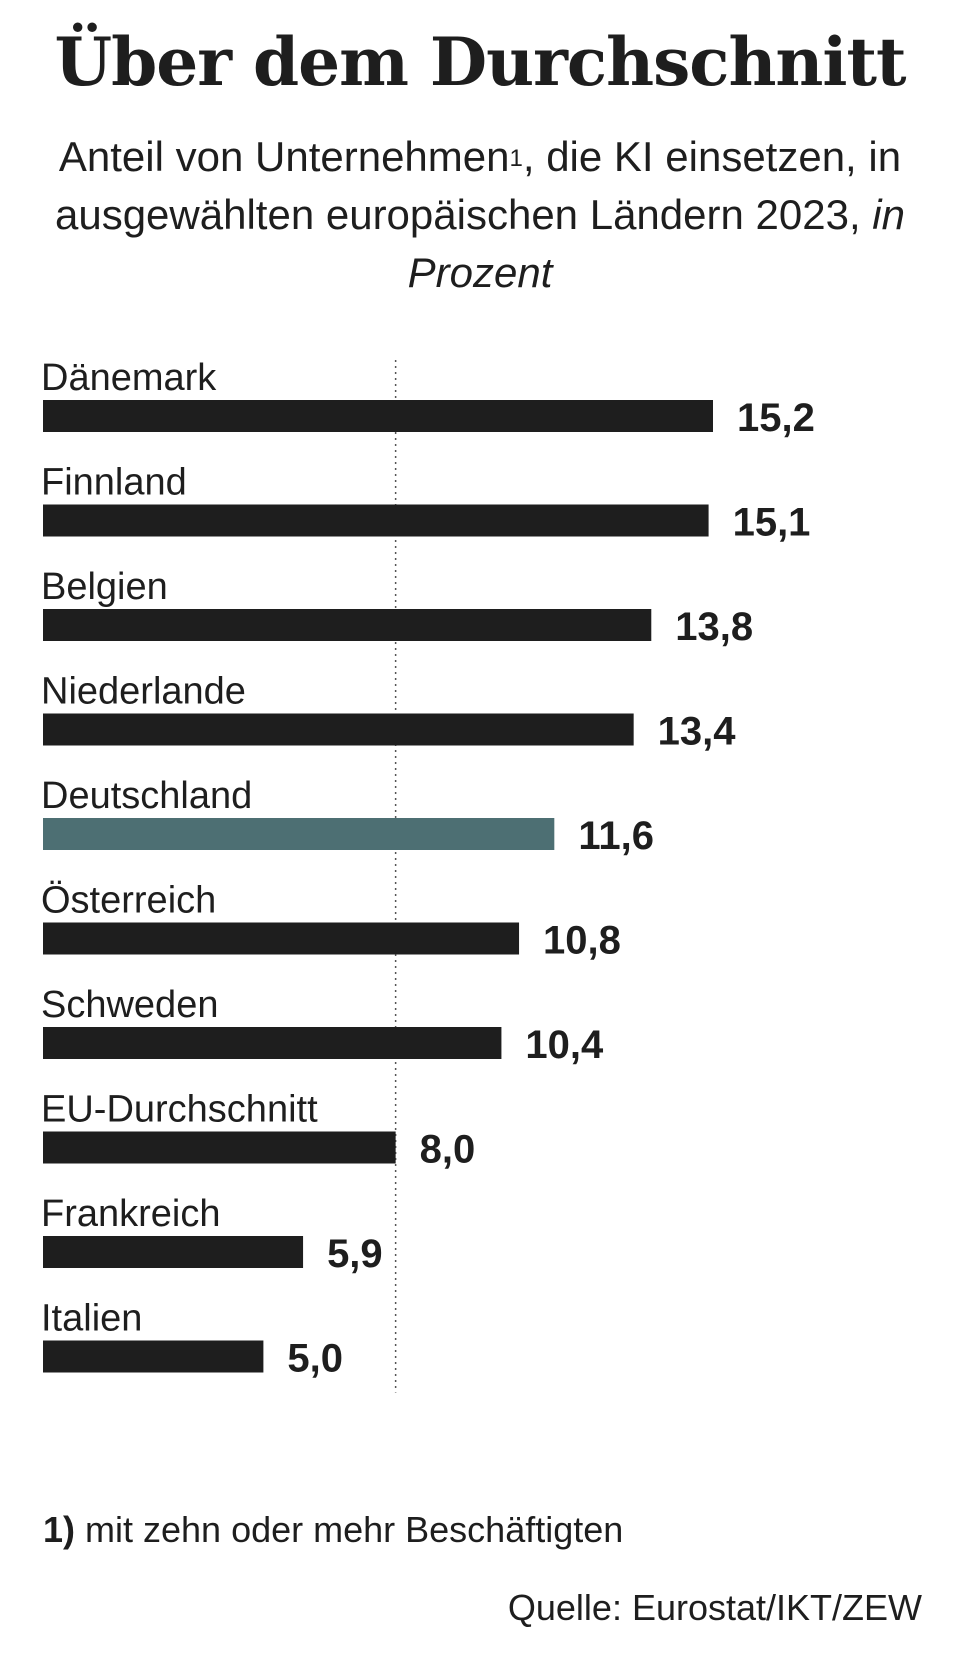 Image resolution: width=960 pixels, height=1667 pixels. I want to click on value-label: 5,0, so click(315, 1359).